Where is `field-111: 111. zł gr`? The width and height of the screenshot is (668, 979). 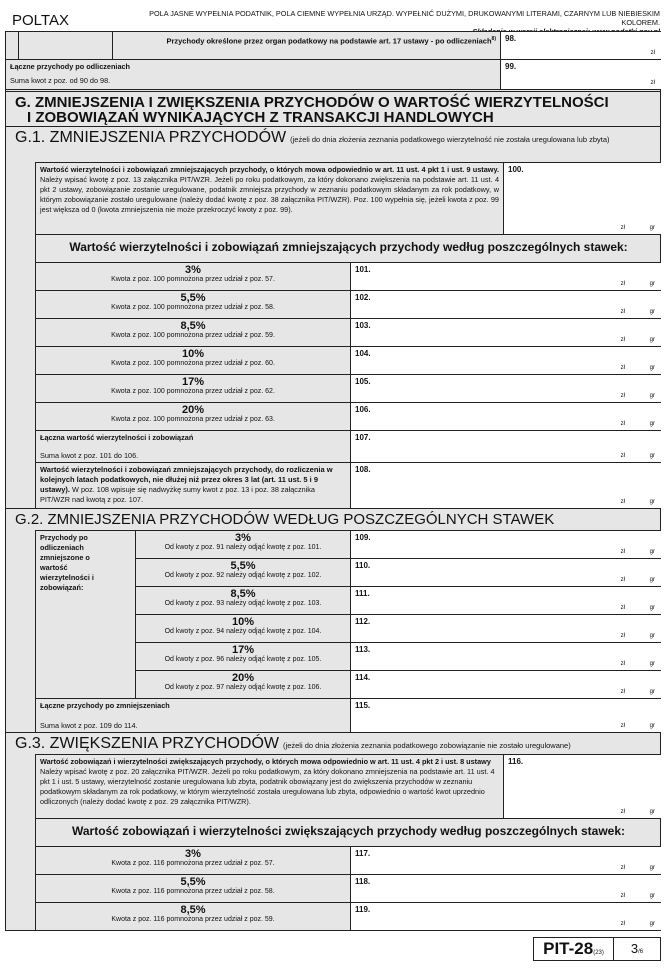 field-111: 111. zł gr is located at coordinates (505, 600).